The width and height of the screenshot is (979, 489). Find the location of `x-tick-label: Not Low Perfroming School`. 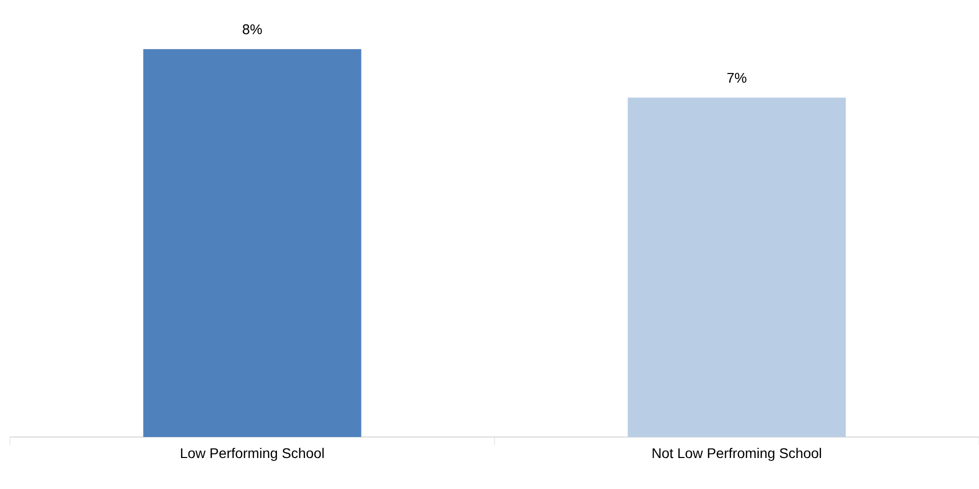

x-tick-label: Not Low Perfroming School is located at coordinates (736, 454).